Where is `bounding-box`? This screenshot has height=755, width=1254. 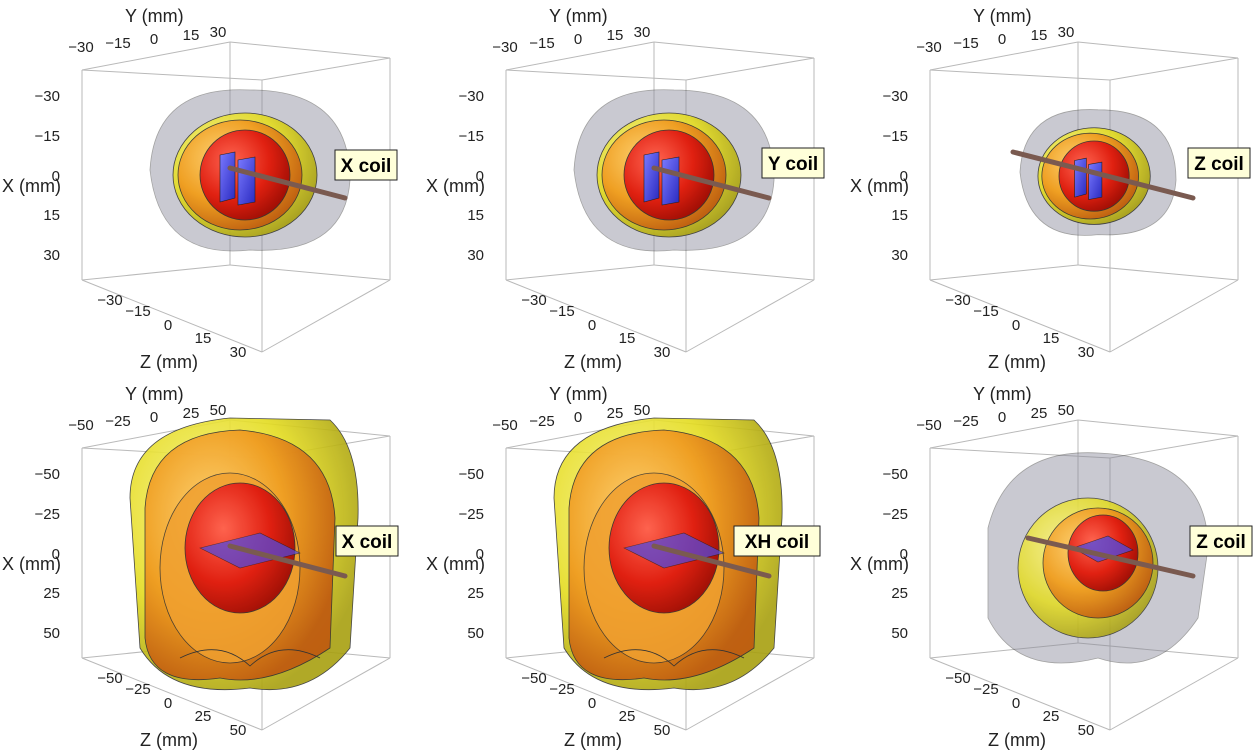
bounding-box is located at coordinates (1084, 197).